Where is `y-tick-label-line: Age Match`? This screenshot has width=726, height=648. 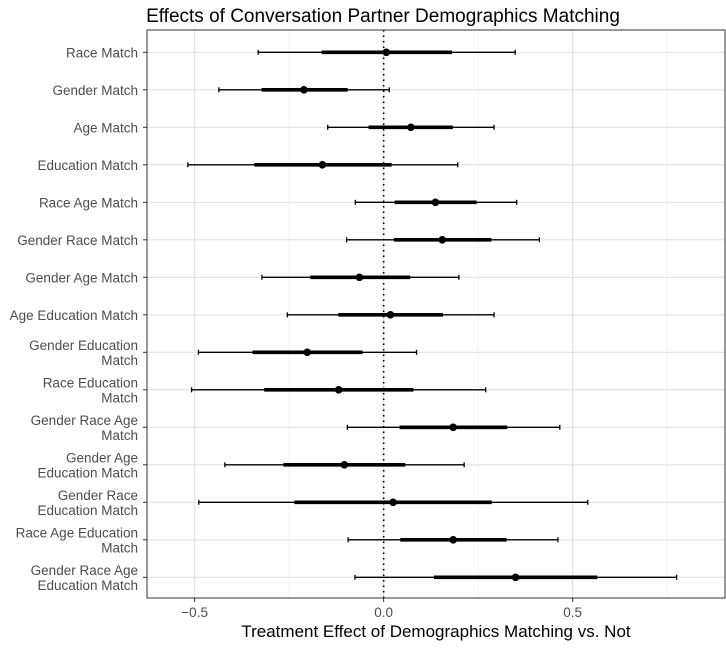
y-tick-label-line: Age Match is located at coordinates (105, 127).